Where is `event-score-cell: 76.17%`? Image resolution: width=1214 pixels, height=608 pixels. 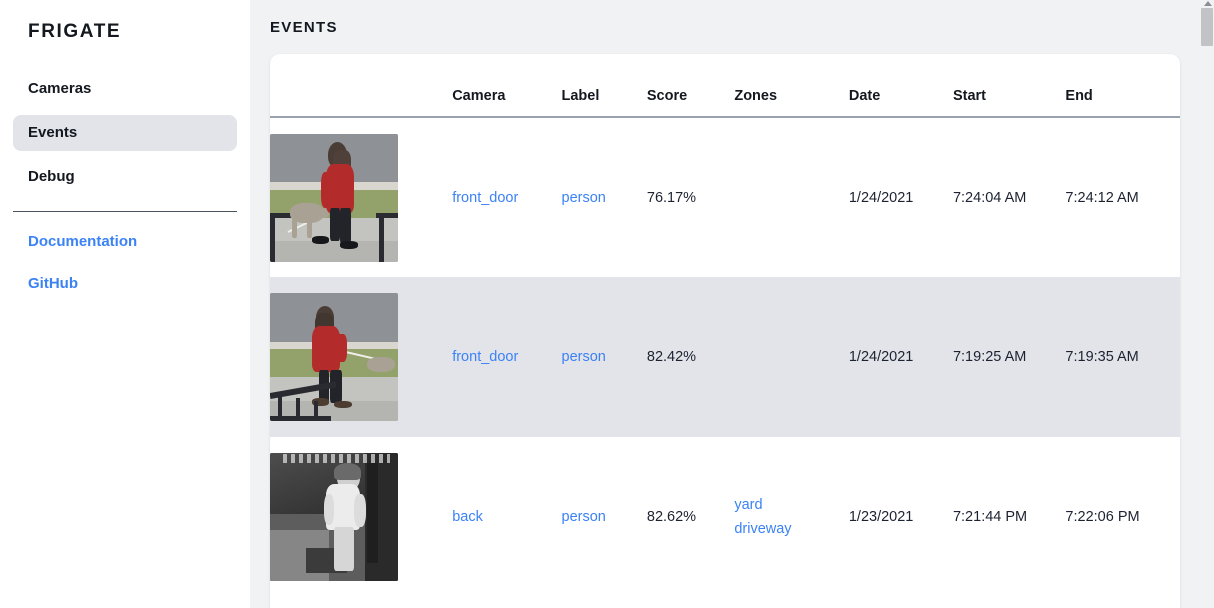
event-score-cell: 76.17% is located at coordinates (671, 197).